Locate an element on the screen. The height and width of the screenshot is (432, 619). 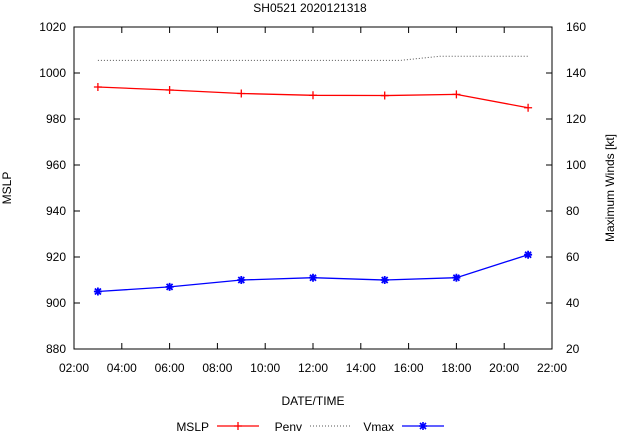
y-tick-label: 880 is located at coordinates (56, 349).